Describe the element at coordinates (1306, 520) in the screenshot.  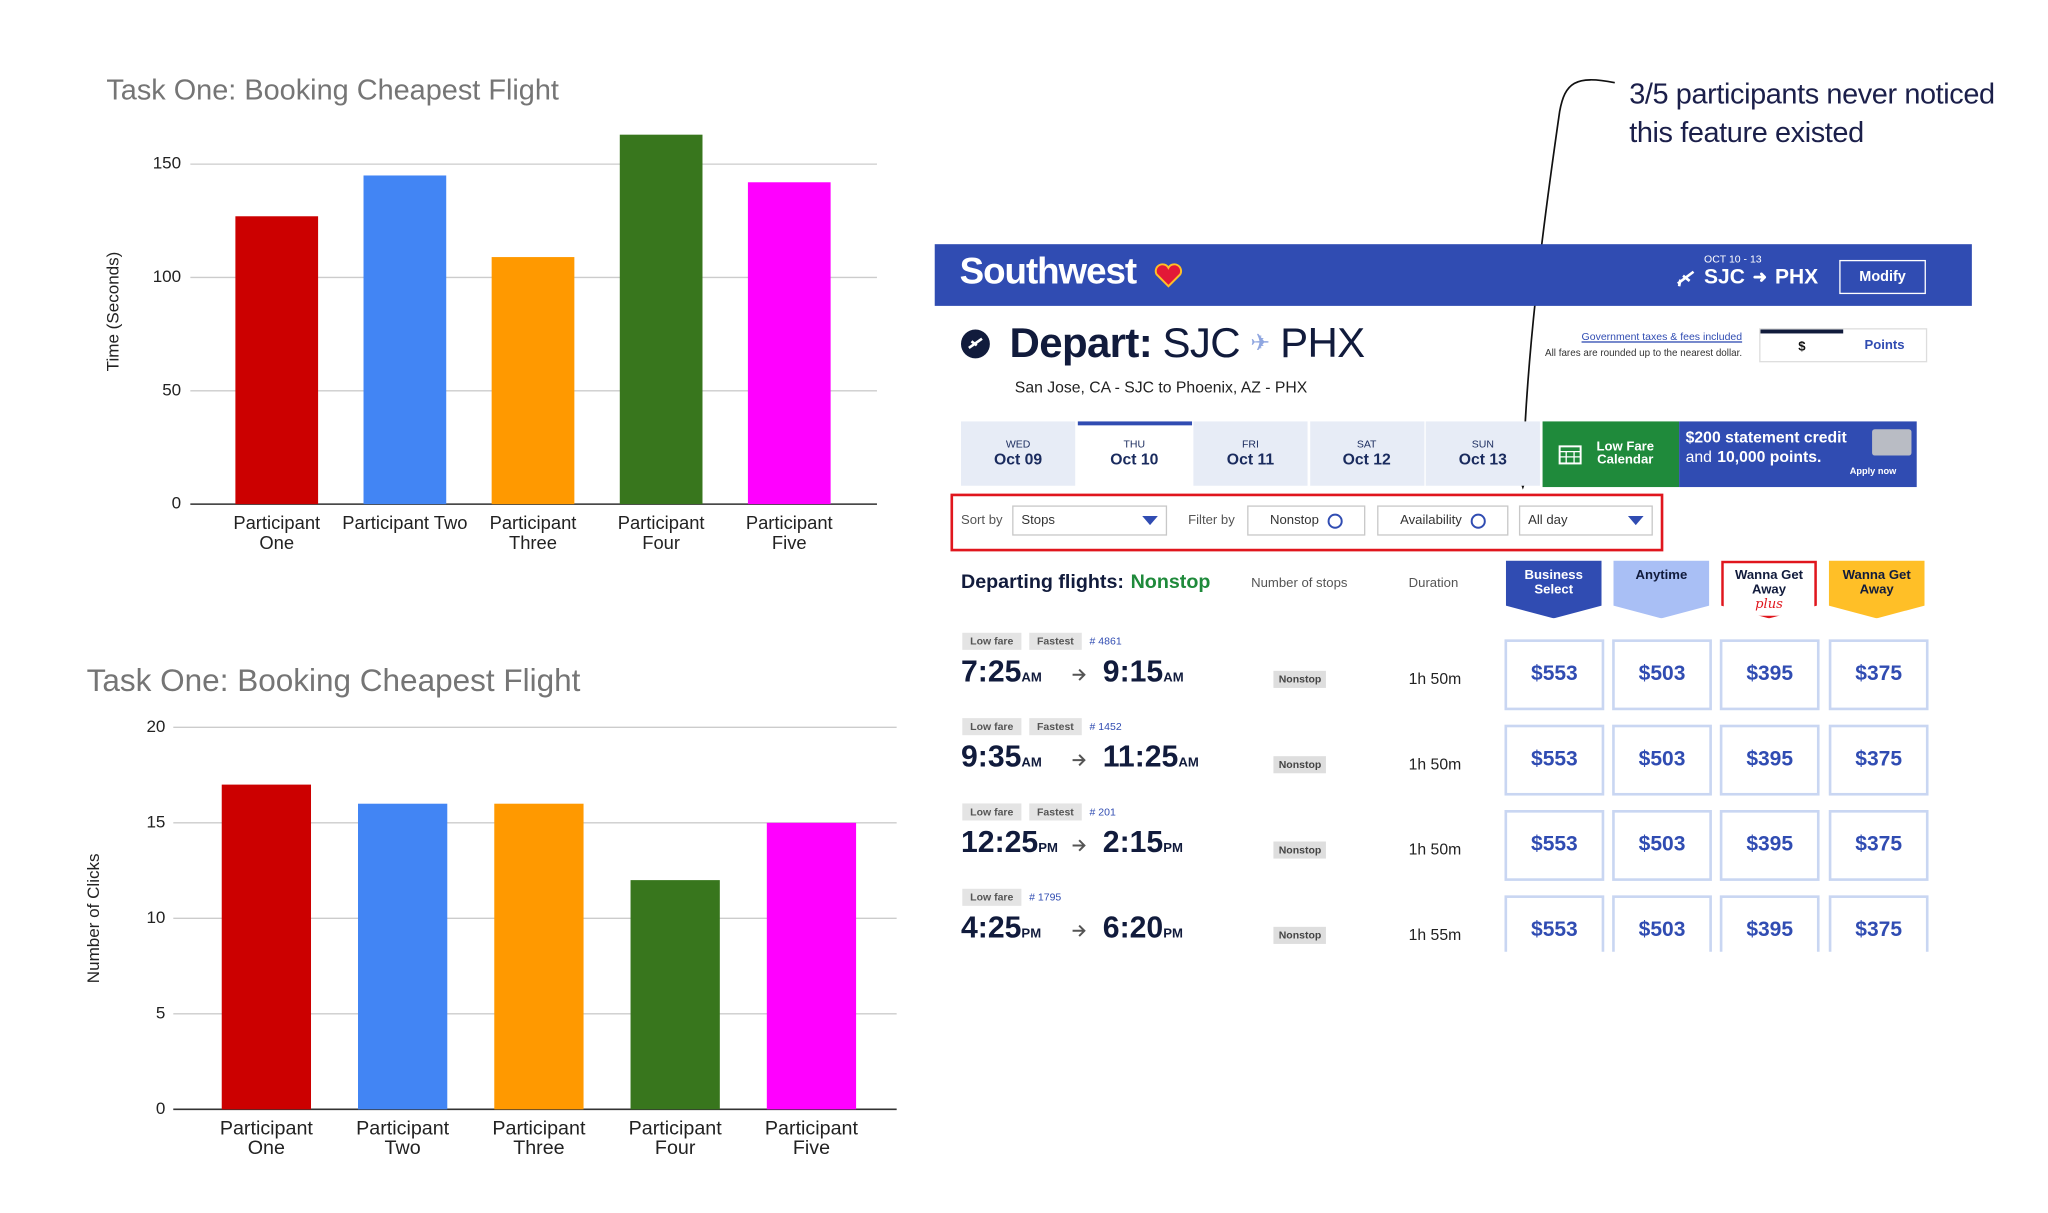
I see `nonstop-filter: Nonstop` at that location.